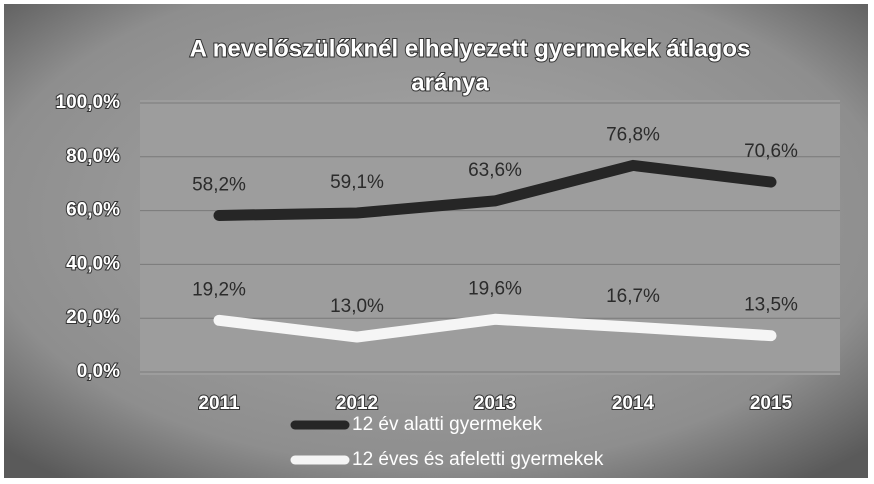 The height and width of the screenshot is (484, 874). Describe the element at coordinates (771, 151) in the screenshot. I see `data-label: 70,6%` at that location.